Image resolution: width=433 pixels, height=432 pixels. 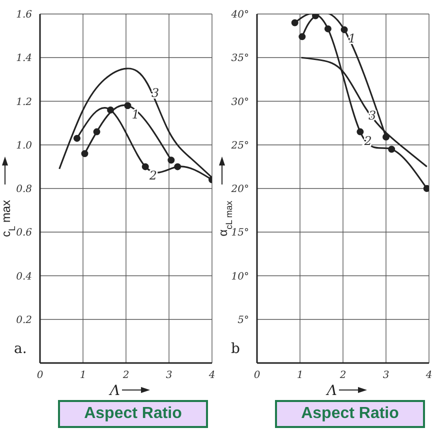 I want to click on y-tick-label: 1.2, so click(x=24, y=102).